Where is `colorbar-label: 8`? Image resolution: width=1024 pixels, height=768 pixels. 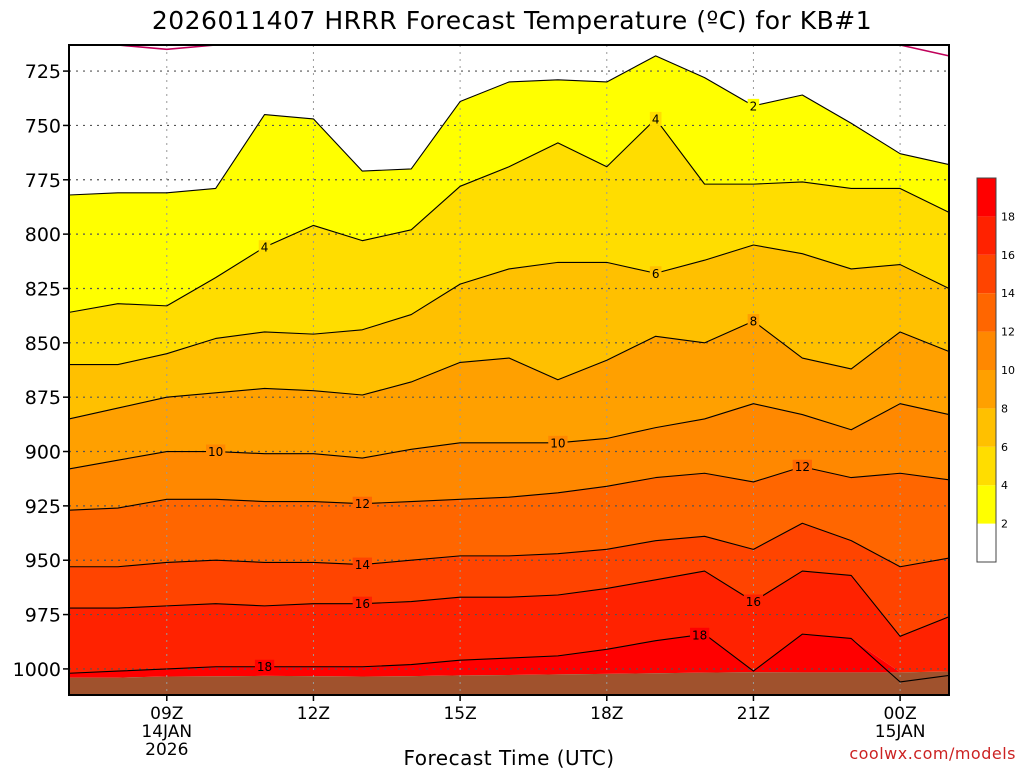 colorbar-label: 8 is located at coordinates (1004, 408).